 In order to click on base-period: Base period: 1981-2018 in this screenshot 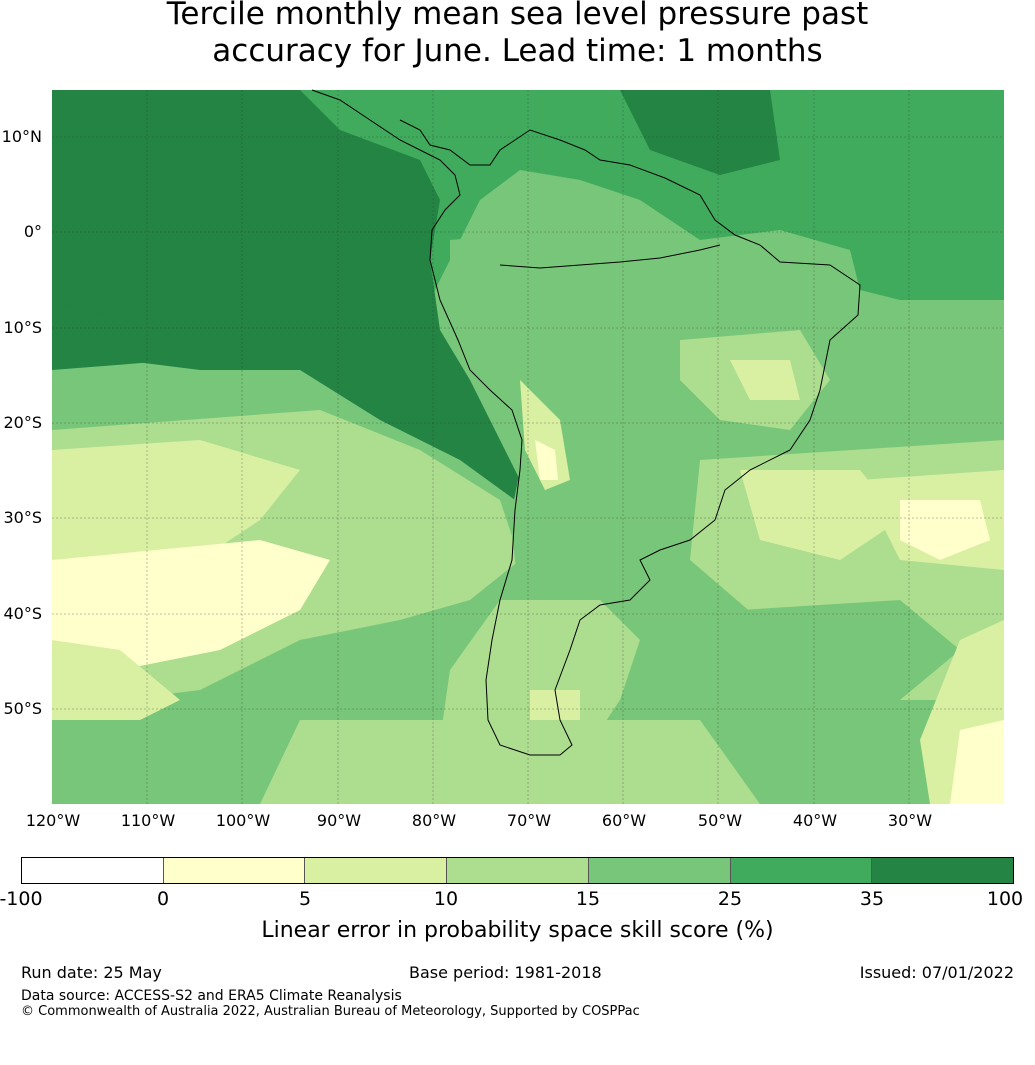, I will do `click(505, 972)`.